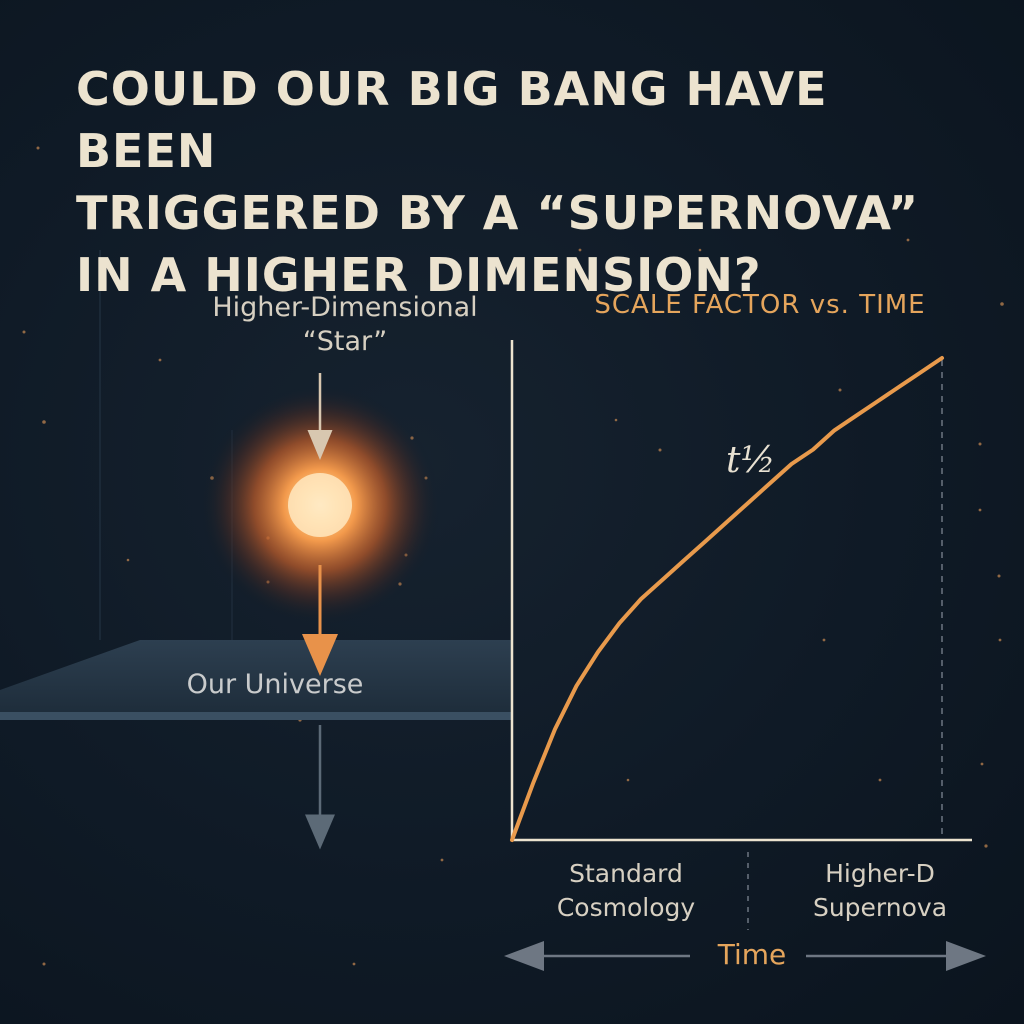  What do you see at coordinates (880, 873) in the screenshot?
I see `region-label-line: Higher-D` at bounding box center [880, 873].